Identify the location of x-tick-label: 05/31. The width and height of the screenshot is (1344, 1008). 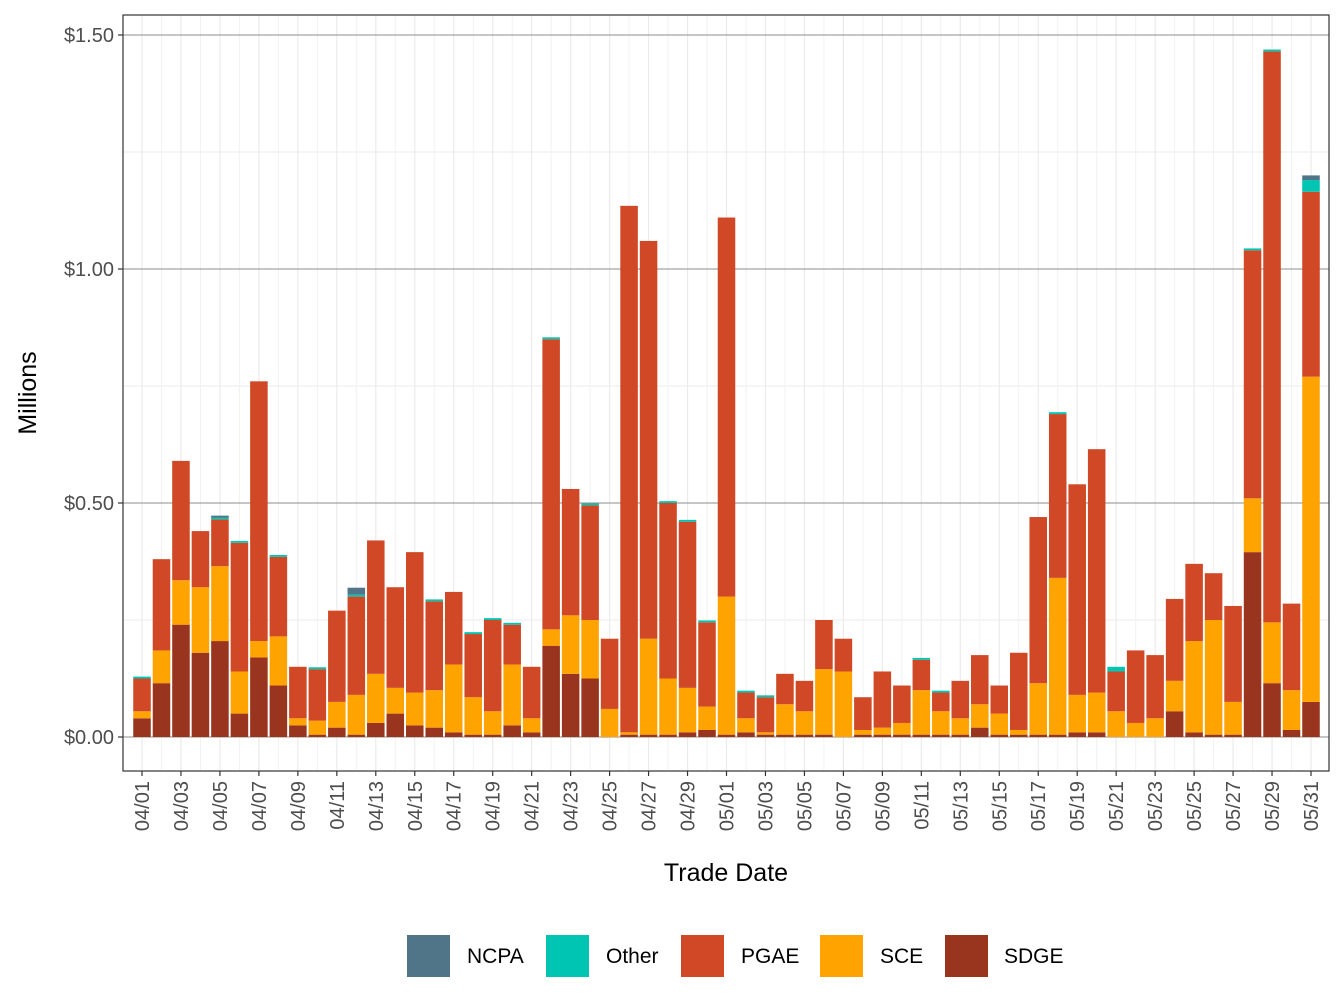
(1312, 806).